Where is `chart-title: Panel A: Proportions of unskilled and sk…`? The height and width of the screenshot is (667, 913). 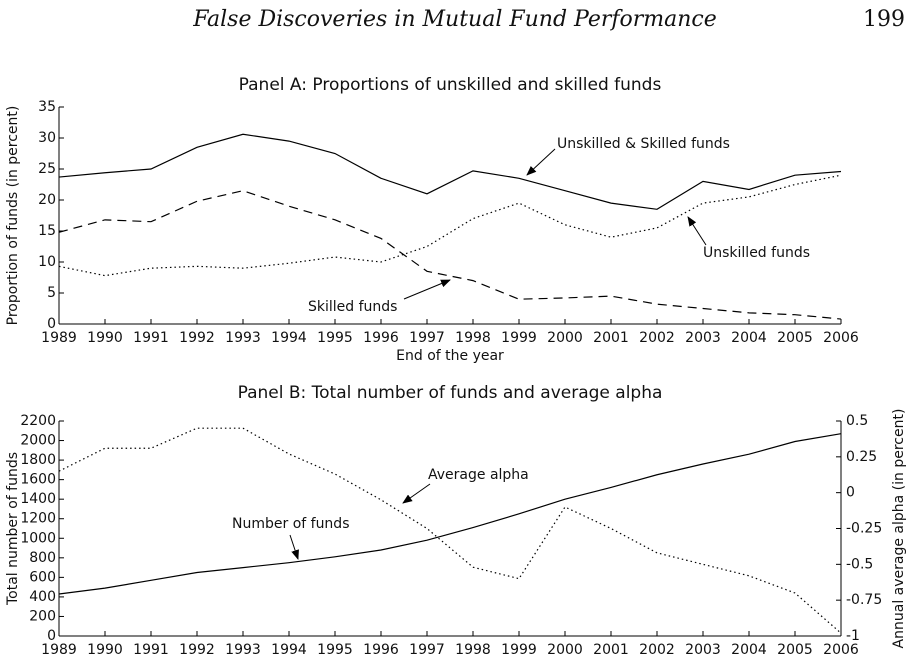 chart-title: Panel A: Proportions of unskilled and sk… is located at coordinates (450, 85).